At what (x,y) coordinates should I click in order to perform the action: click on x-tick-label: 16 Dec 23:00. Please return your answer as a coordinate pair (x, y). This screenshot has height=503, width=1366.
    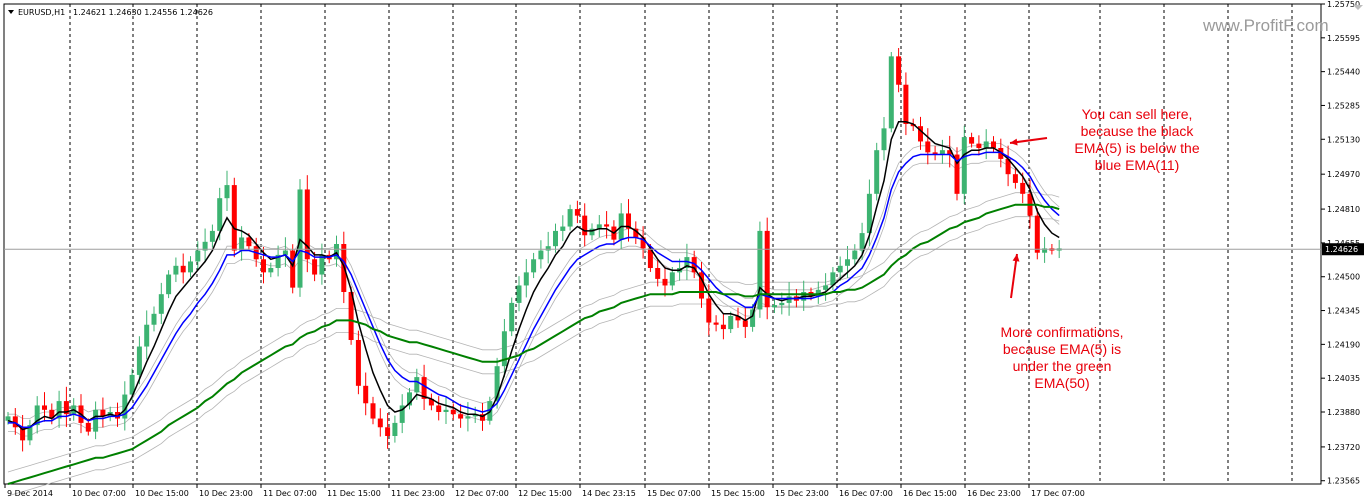
    Looking at the image, I should click on (994, 493).